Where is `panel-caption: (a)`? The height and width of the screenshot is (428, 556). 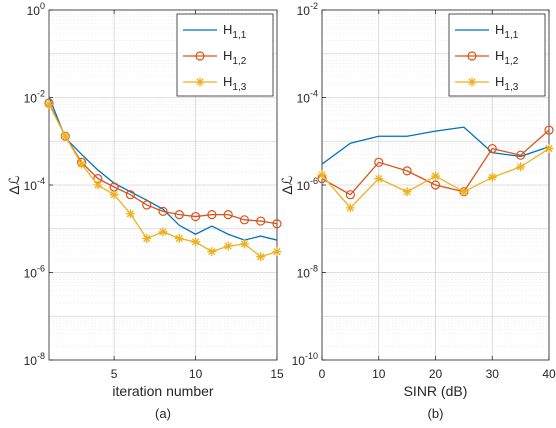
panel-caption: (a) is located at coordinates (163, 413).